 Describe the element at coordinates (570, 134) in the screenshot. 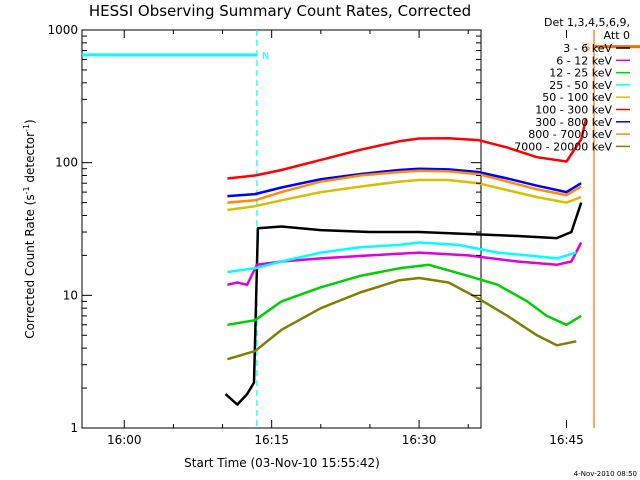

I see `legend-label: 800 - 7000 keV` at that location.